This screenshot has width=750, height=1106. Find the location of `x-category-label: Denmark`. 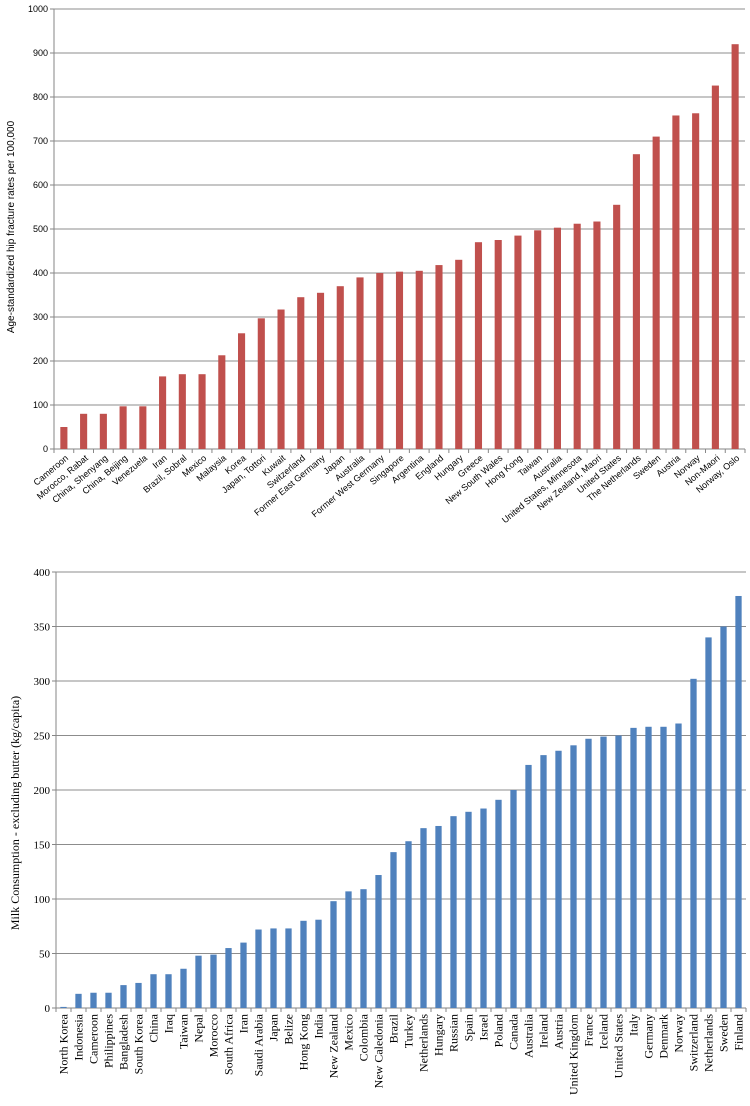

x-category-label: Denmark is located at coordinates (664, 1036).